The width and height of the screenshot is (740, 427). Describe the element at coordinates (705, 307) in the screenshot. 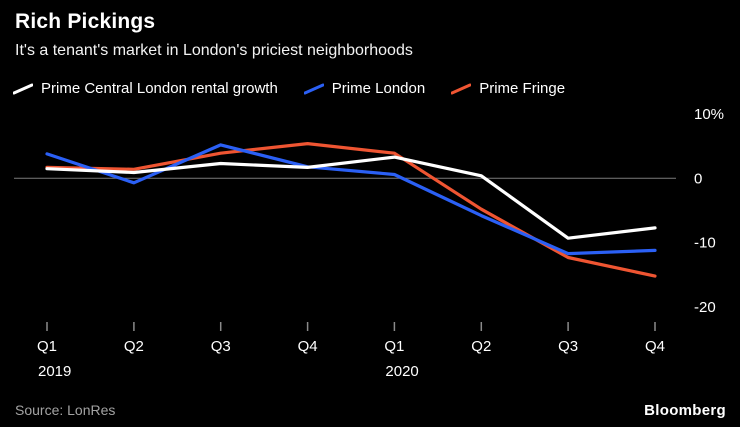

I see `y-axis-label: -20` at that location.